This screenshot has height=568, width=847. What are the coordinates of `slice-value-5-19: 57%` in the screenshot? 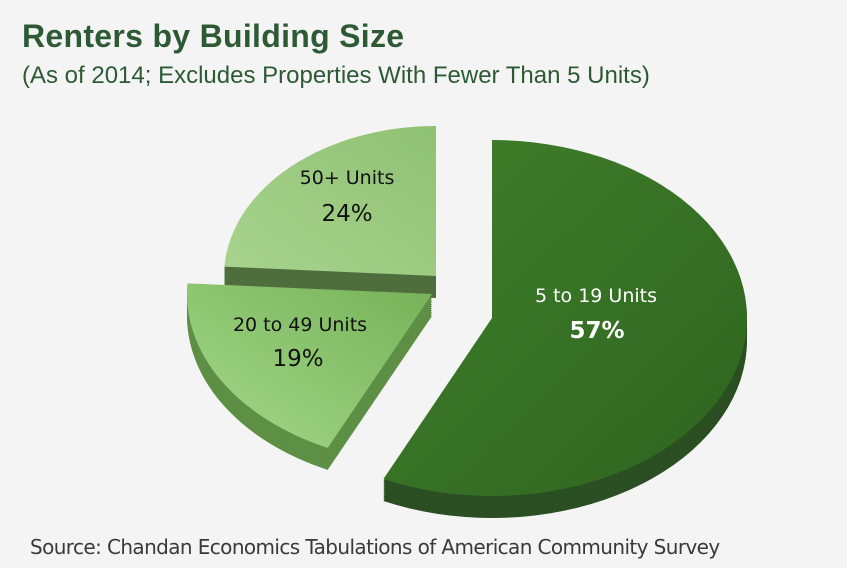 It's located at (596, 331).